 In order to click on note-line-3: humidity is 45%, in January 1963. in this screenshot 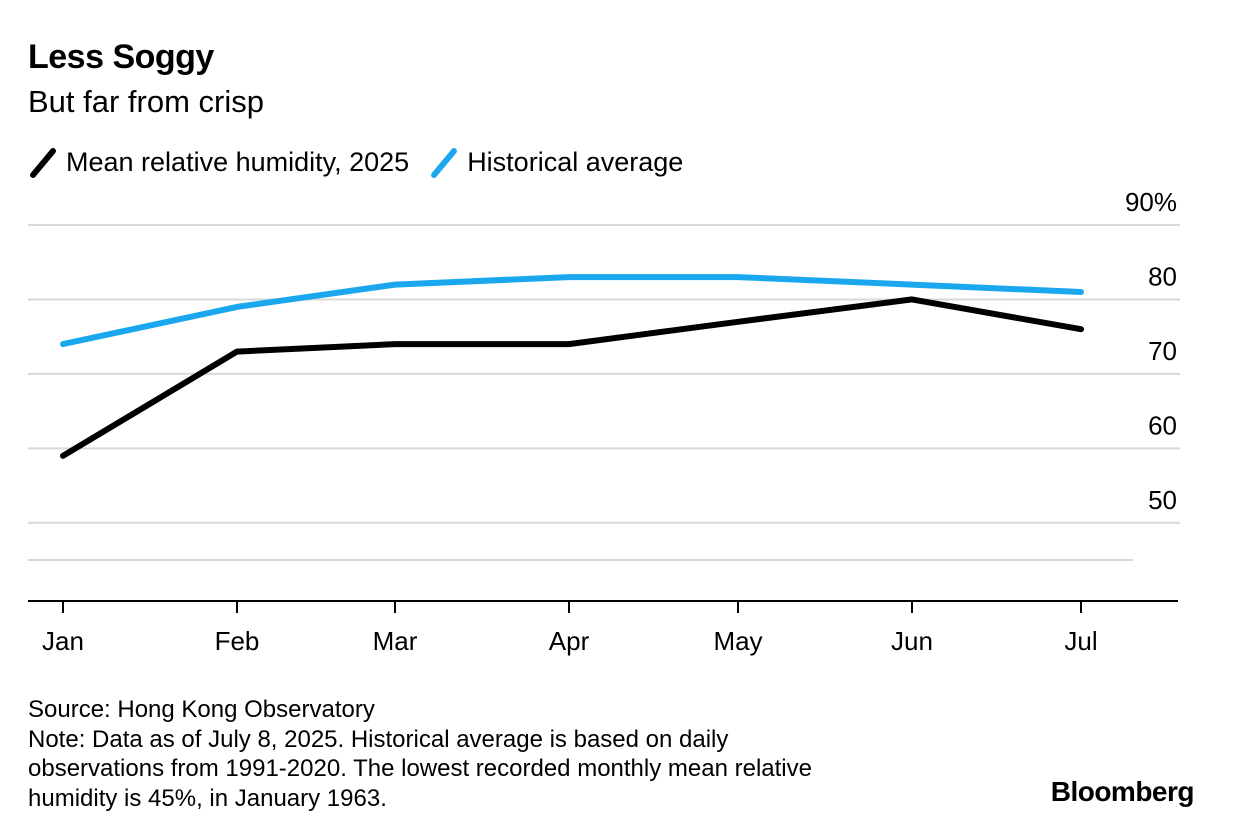, I will do `click(207, 798)`.